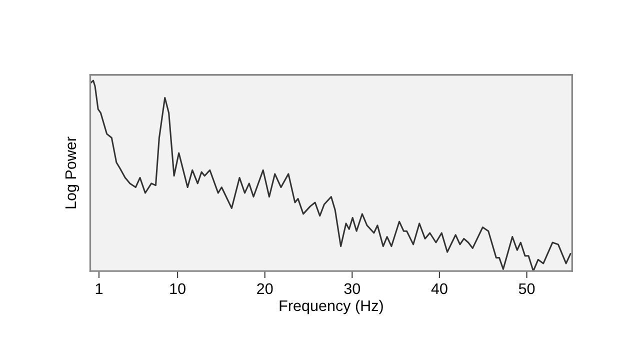 The image size is (640, 360). What do you see at coordinates (331, 307) in the screenshot?
I see `x-axis-title: Frequency (Hz)` at bounding box center [331, 307].